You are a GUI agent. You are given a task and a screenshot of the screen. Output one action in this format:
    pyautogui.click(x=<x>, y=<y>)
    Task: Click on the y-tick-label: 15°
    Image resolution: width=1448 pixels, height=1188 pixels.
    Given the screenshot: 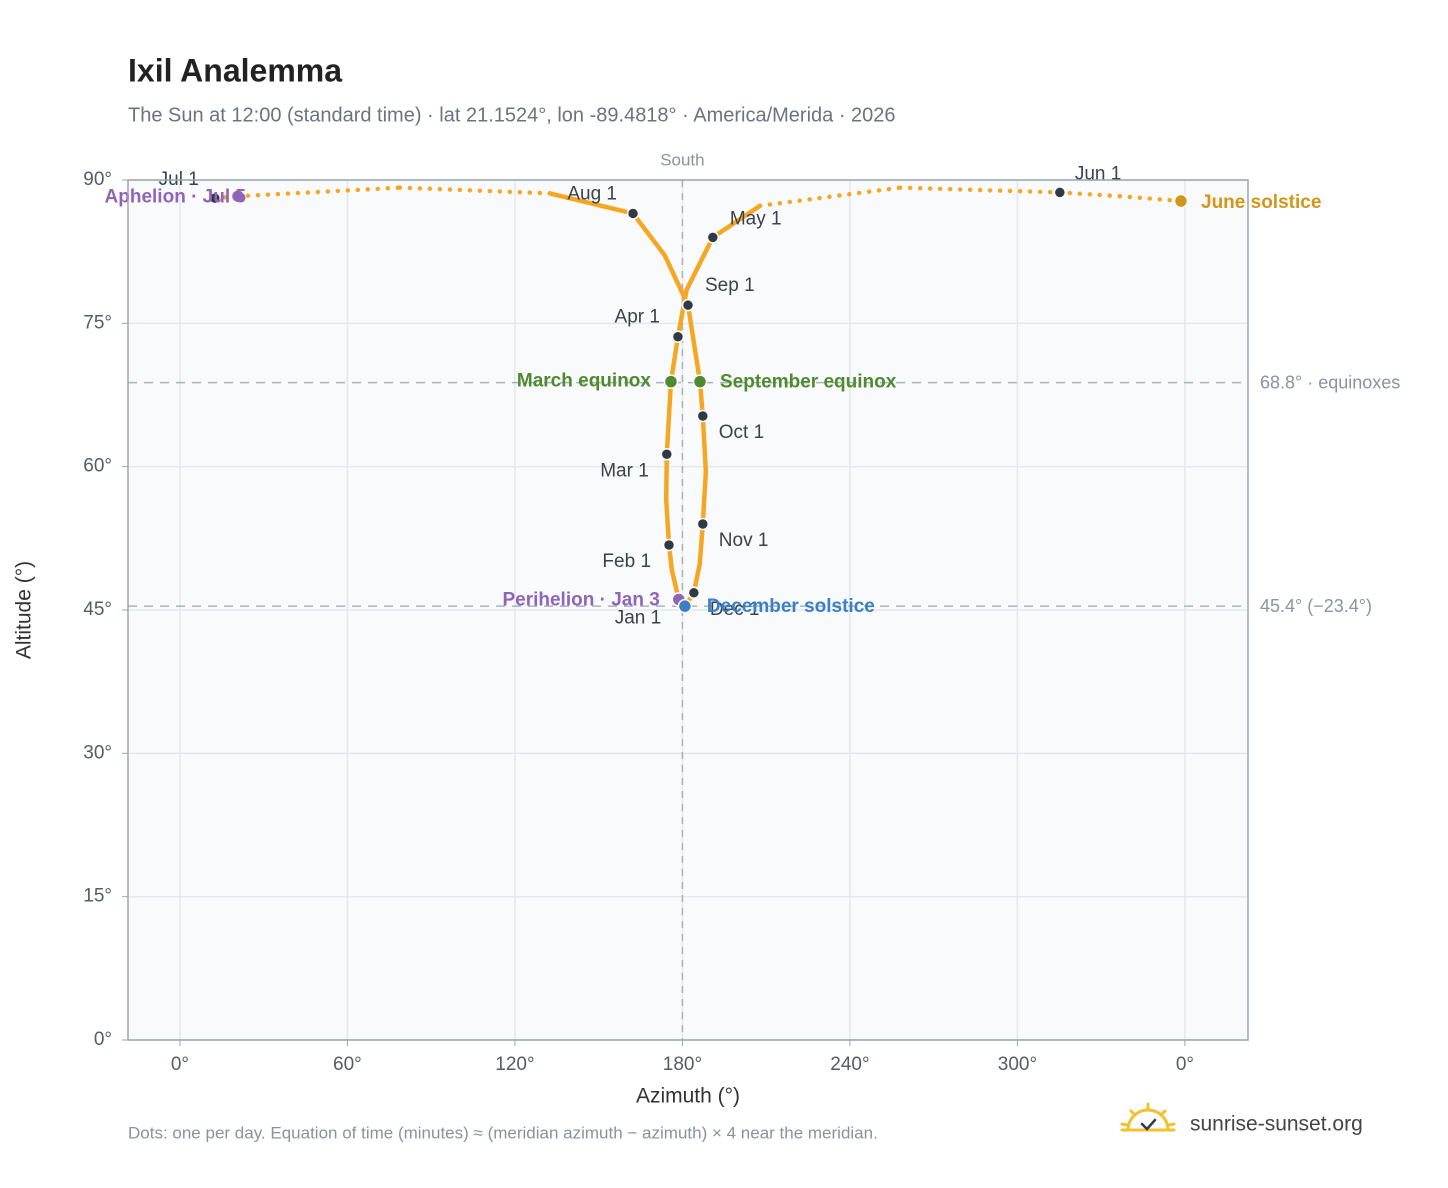 What is the action you would take?
    pyautogui.click(x=97, y=896)
    